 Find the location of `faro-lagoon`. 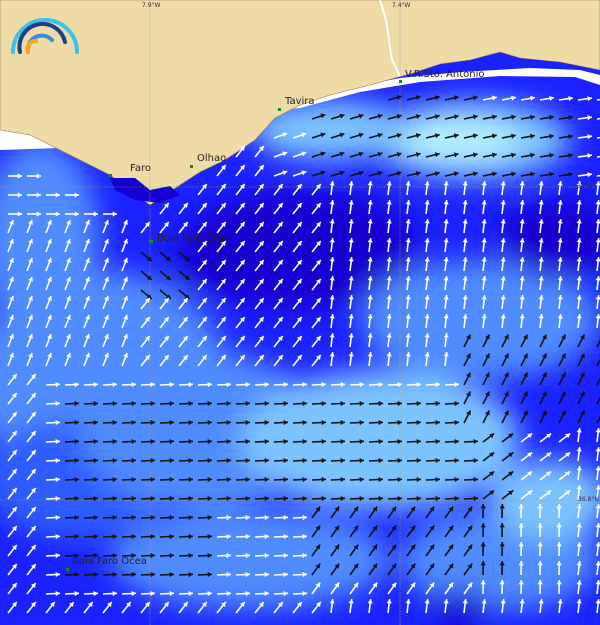

faro-lagoon is located at coordinates (145, 190).